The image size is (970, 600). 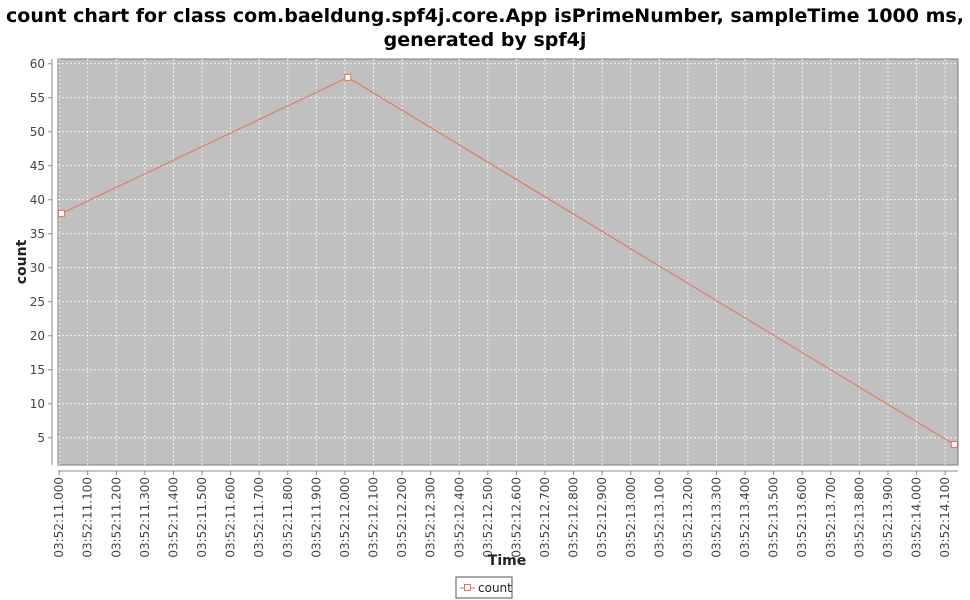 I want to click on x-tick-label: 03:52:11.100, so click(x=88, y=517).